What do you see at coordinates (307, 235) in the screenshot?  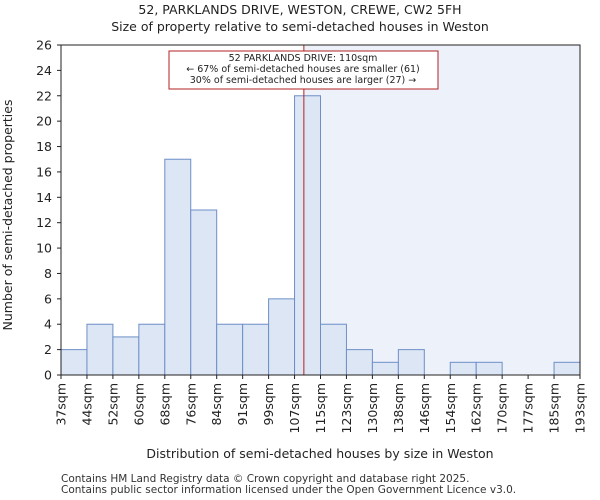 I see `bar-107sqm` at bounding box center [307, 235].